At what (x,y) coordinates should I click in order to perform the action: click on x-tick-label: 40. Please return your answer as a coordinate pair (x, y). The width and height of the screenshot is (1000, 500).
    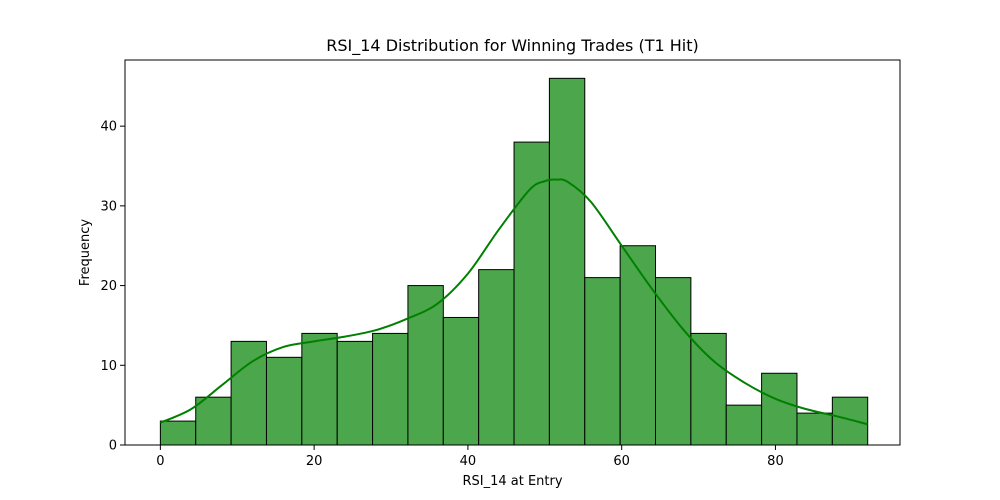
    Looking at the image, I should click on (468, 461).